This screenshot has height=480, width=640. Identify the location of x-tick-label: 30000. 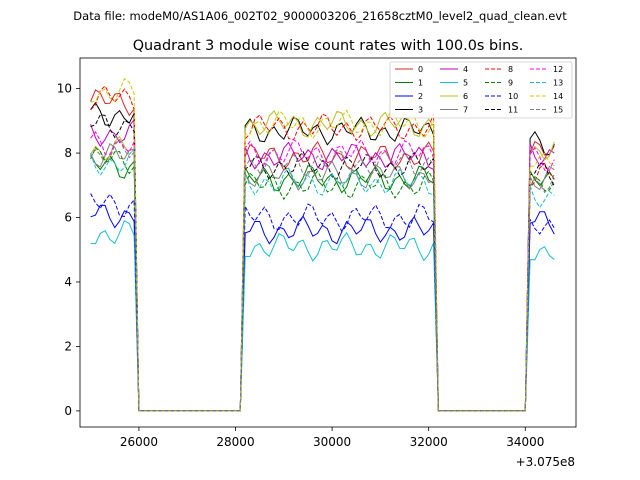
(332, 442).